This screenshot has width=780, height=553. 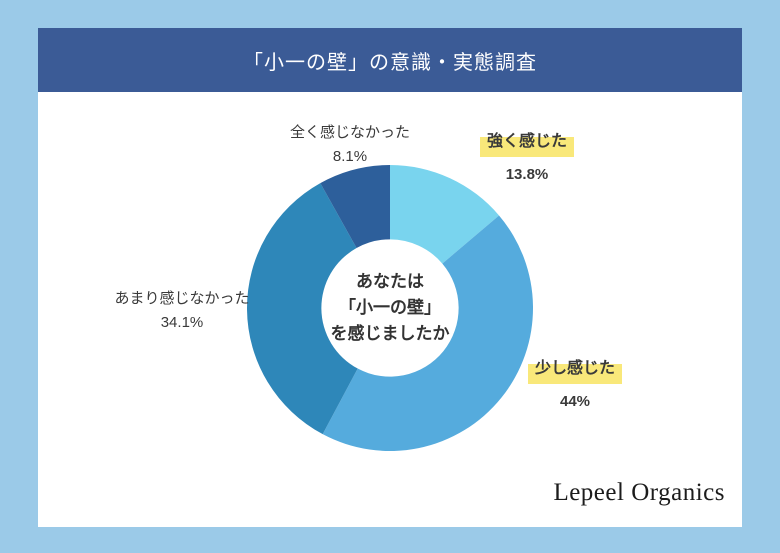 What do you see at coordinates (575, 385) in the screenshot?
I see `label-slightly-felt: 少し感じた 44%` at bounding box center [575, 385].